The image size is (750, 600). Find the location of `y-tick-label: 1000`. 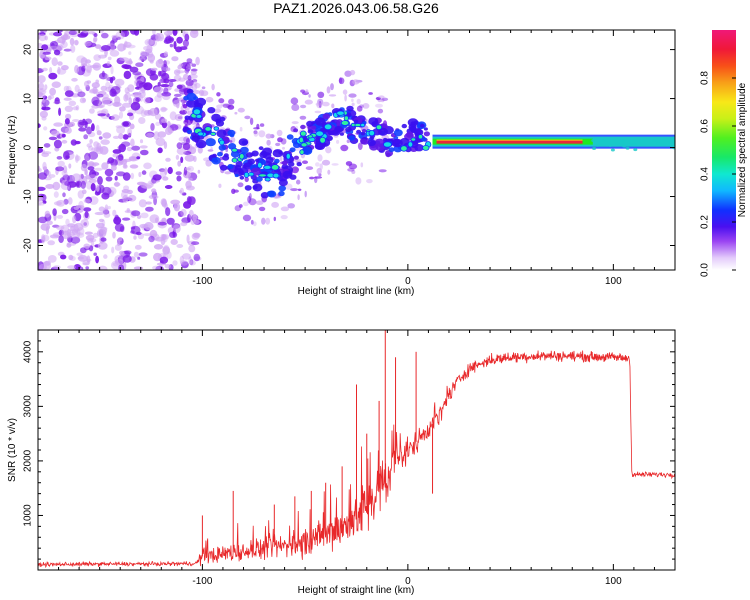

y-tick-label: 1000 is located at coordinates (28, 515).